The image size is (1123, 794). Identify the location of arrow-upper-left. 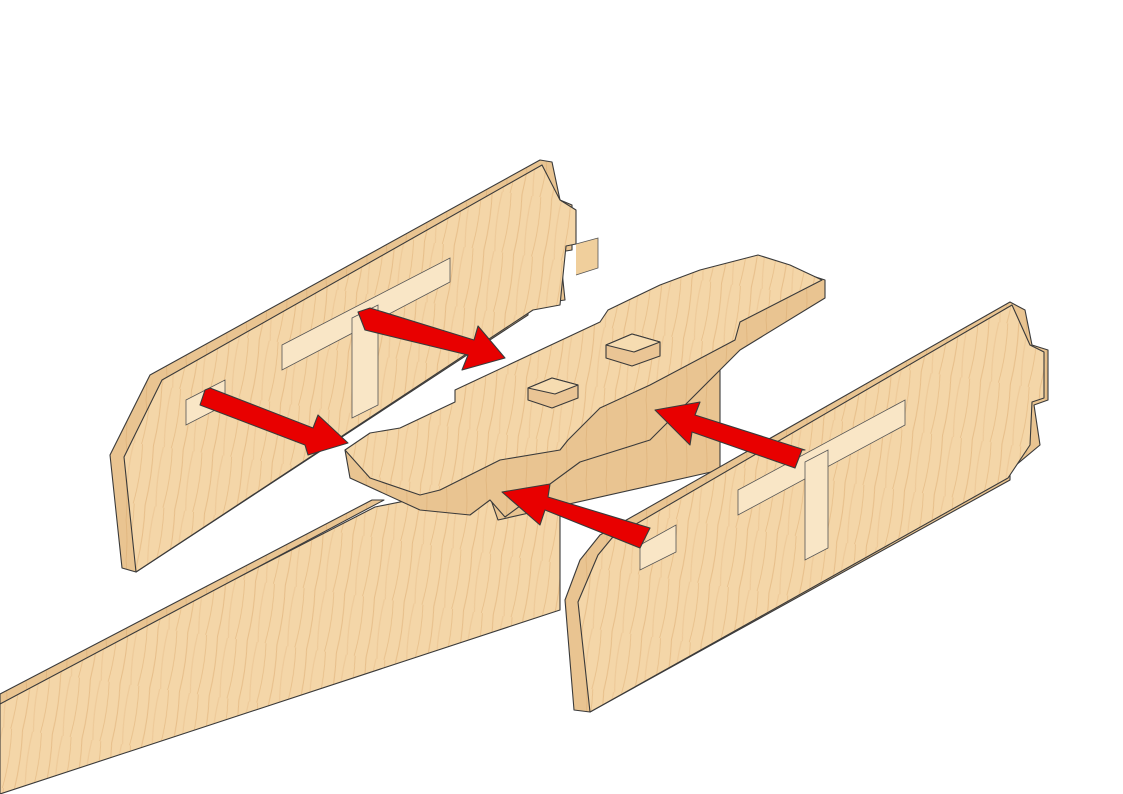
(431, 339).